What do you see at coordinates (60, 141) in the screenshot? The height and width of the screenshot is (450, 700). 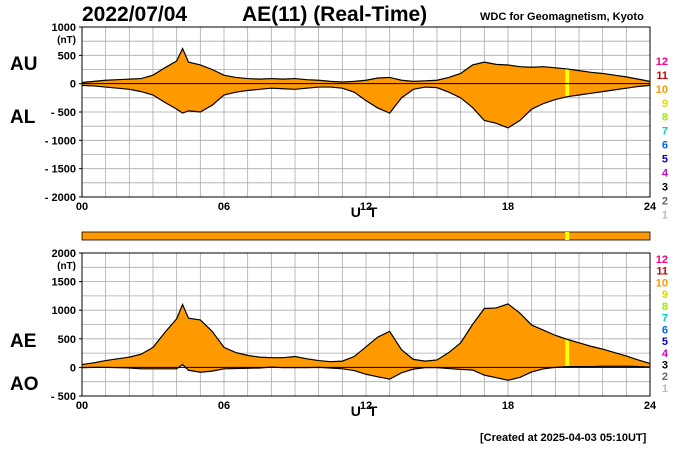 I see `y-tick-label: - 1000` at bounding box center [60, 141].